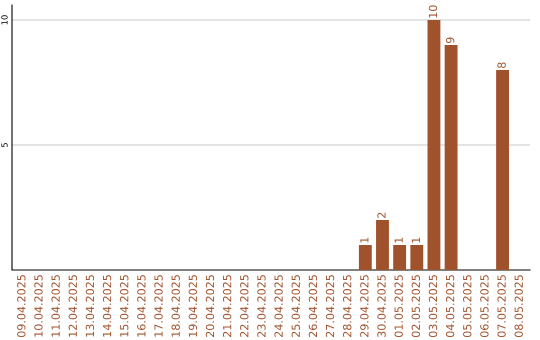 Image resolution: width=540 pixels, height=340 pixels. I want to click on x-tick-label: 04.05.2025, so click(450, 306).